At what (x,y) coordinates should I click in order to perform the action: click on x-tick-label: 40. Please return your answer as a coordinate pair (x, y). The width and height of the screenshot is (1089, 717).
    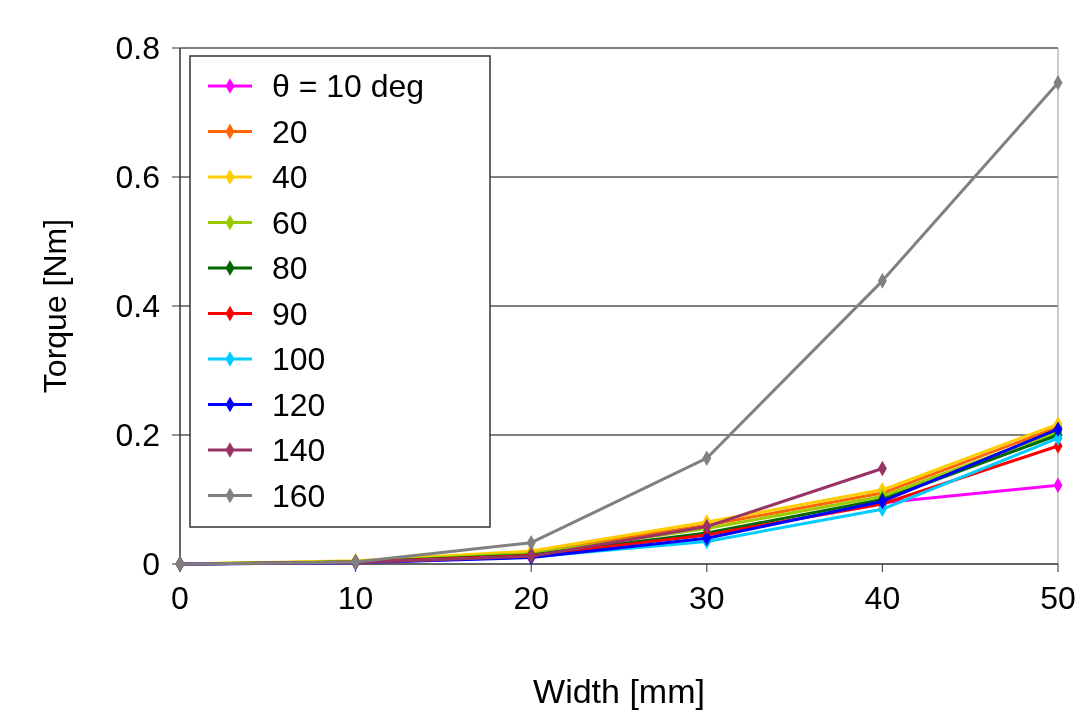
    Looking at the image, I should click on (882, 598).